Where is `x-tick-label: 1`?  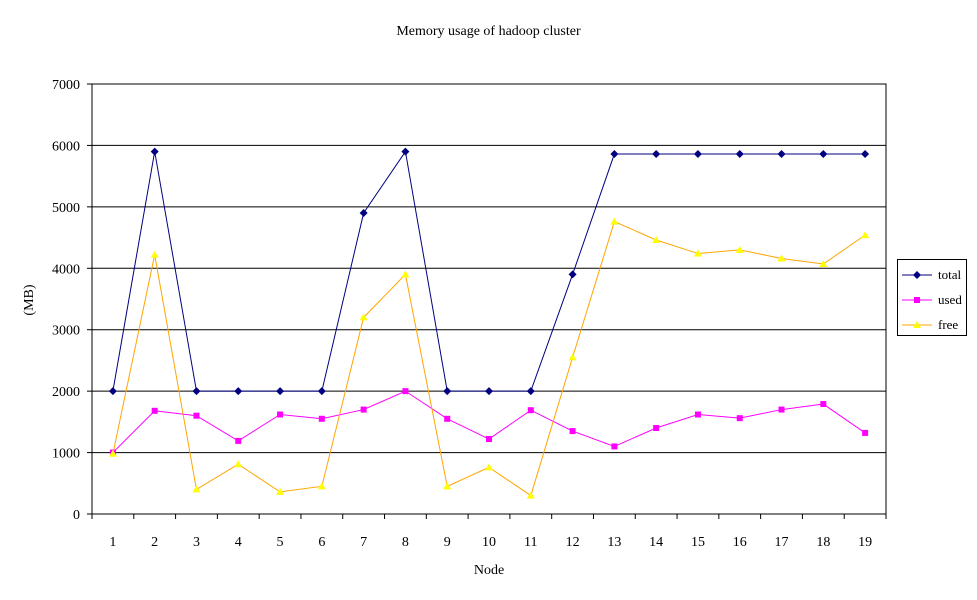
x-tick-label: 1 is located at coordinates (112, 542).